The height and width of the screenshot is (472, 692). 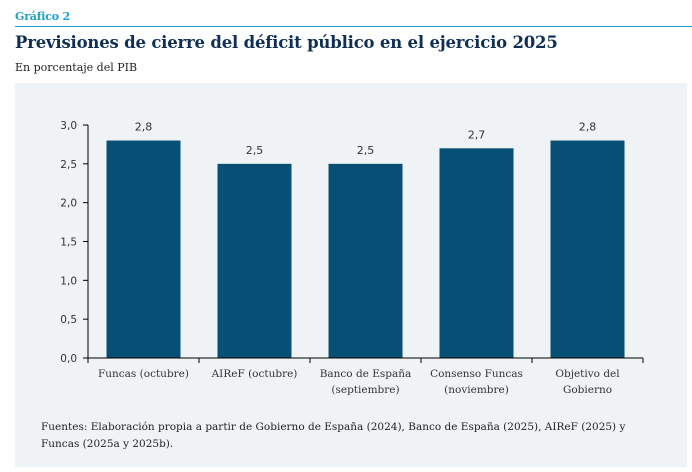 What do you see at coordinates (42, 16) in the screenshot?
I see `chart-number-label: Gráfico 2` at bounding box center [42, 16].